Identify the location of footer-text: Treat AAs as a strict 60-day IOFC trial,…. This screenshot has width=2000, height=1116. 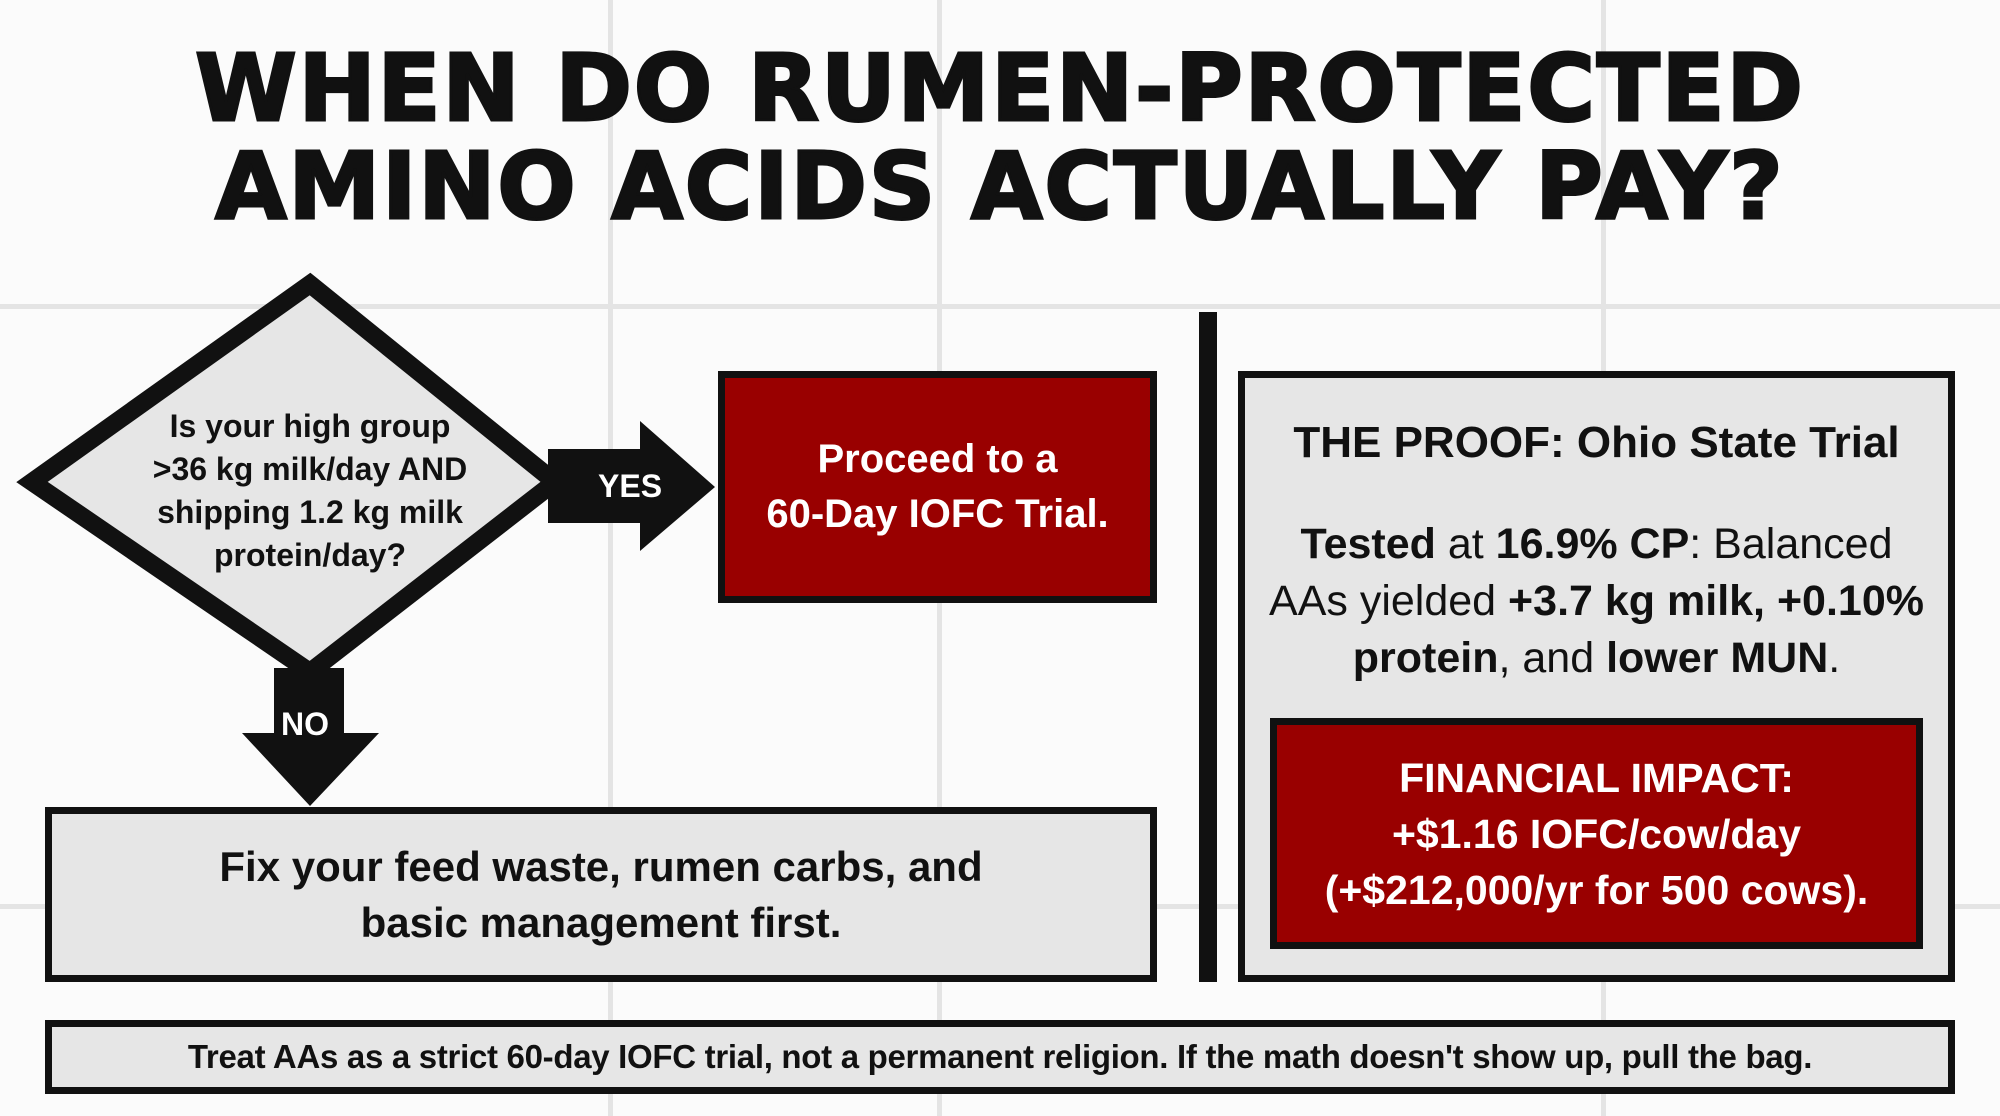
(1000, 1056).